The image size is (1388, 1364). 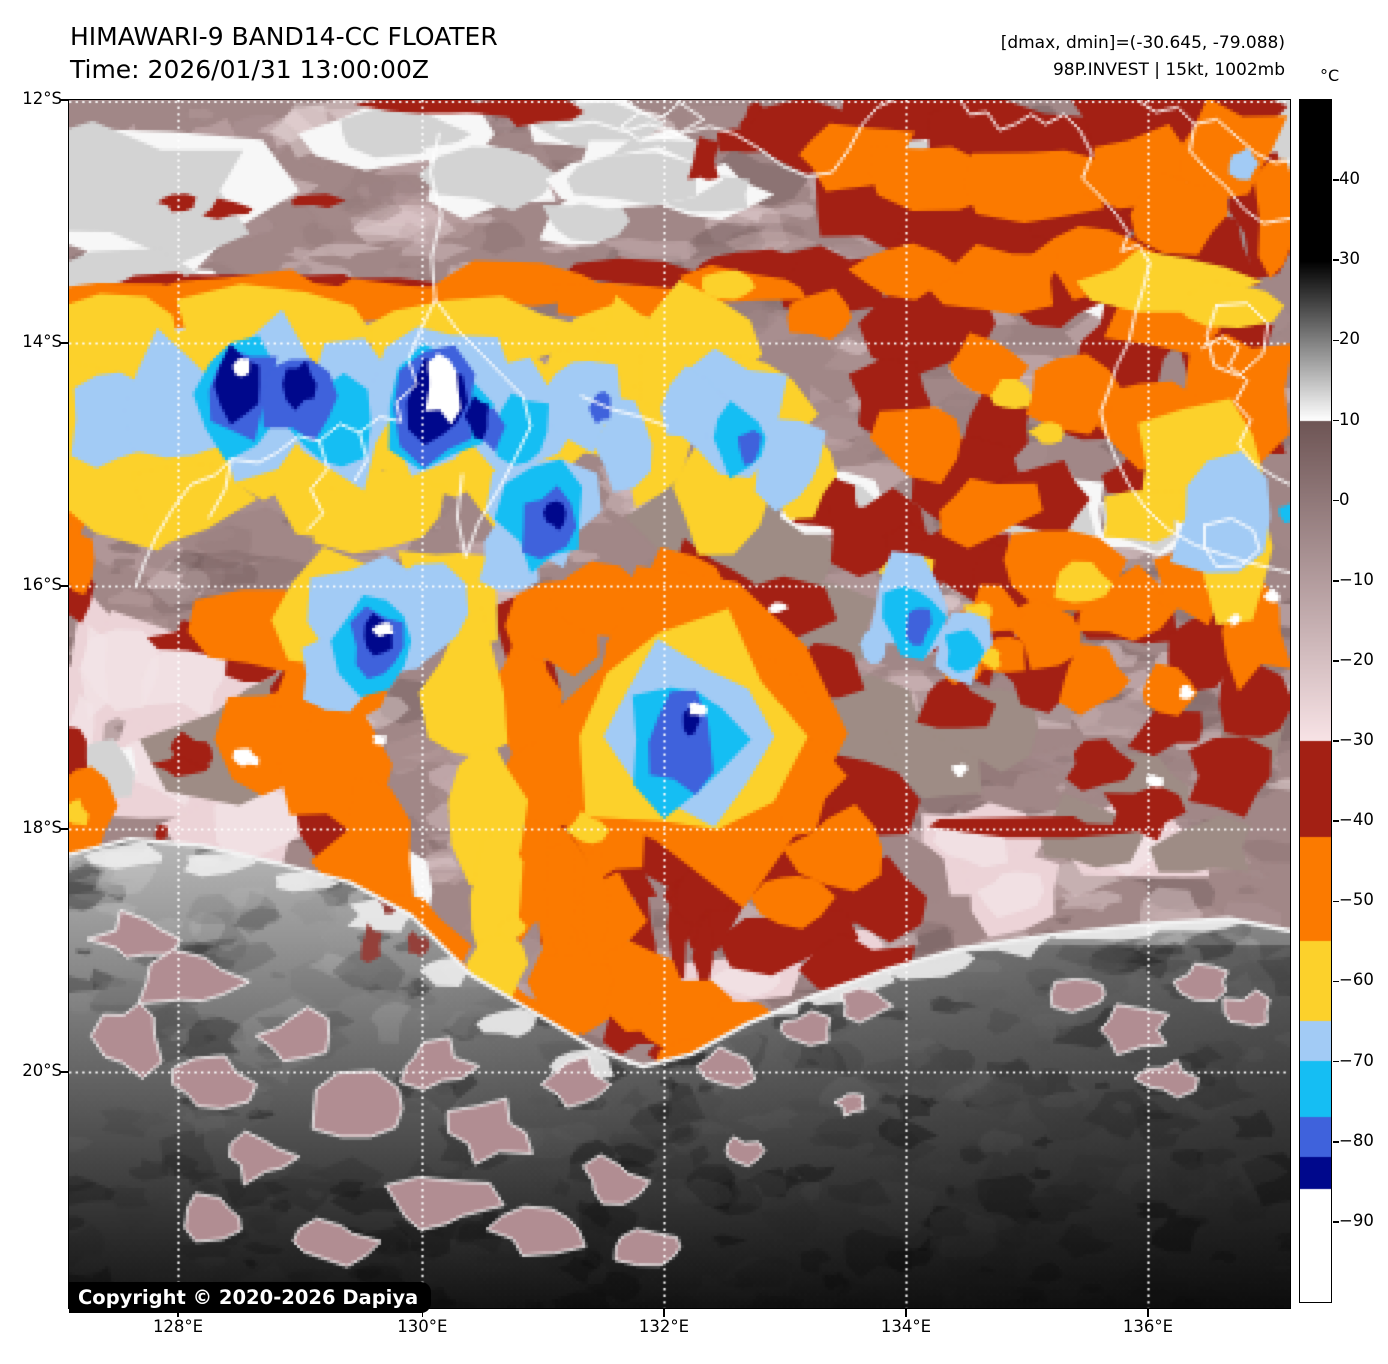 I want to click on colorbar-tick-label: −50, so click(x=1356, y=900).